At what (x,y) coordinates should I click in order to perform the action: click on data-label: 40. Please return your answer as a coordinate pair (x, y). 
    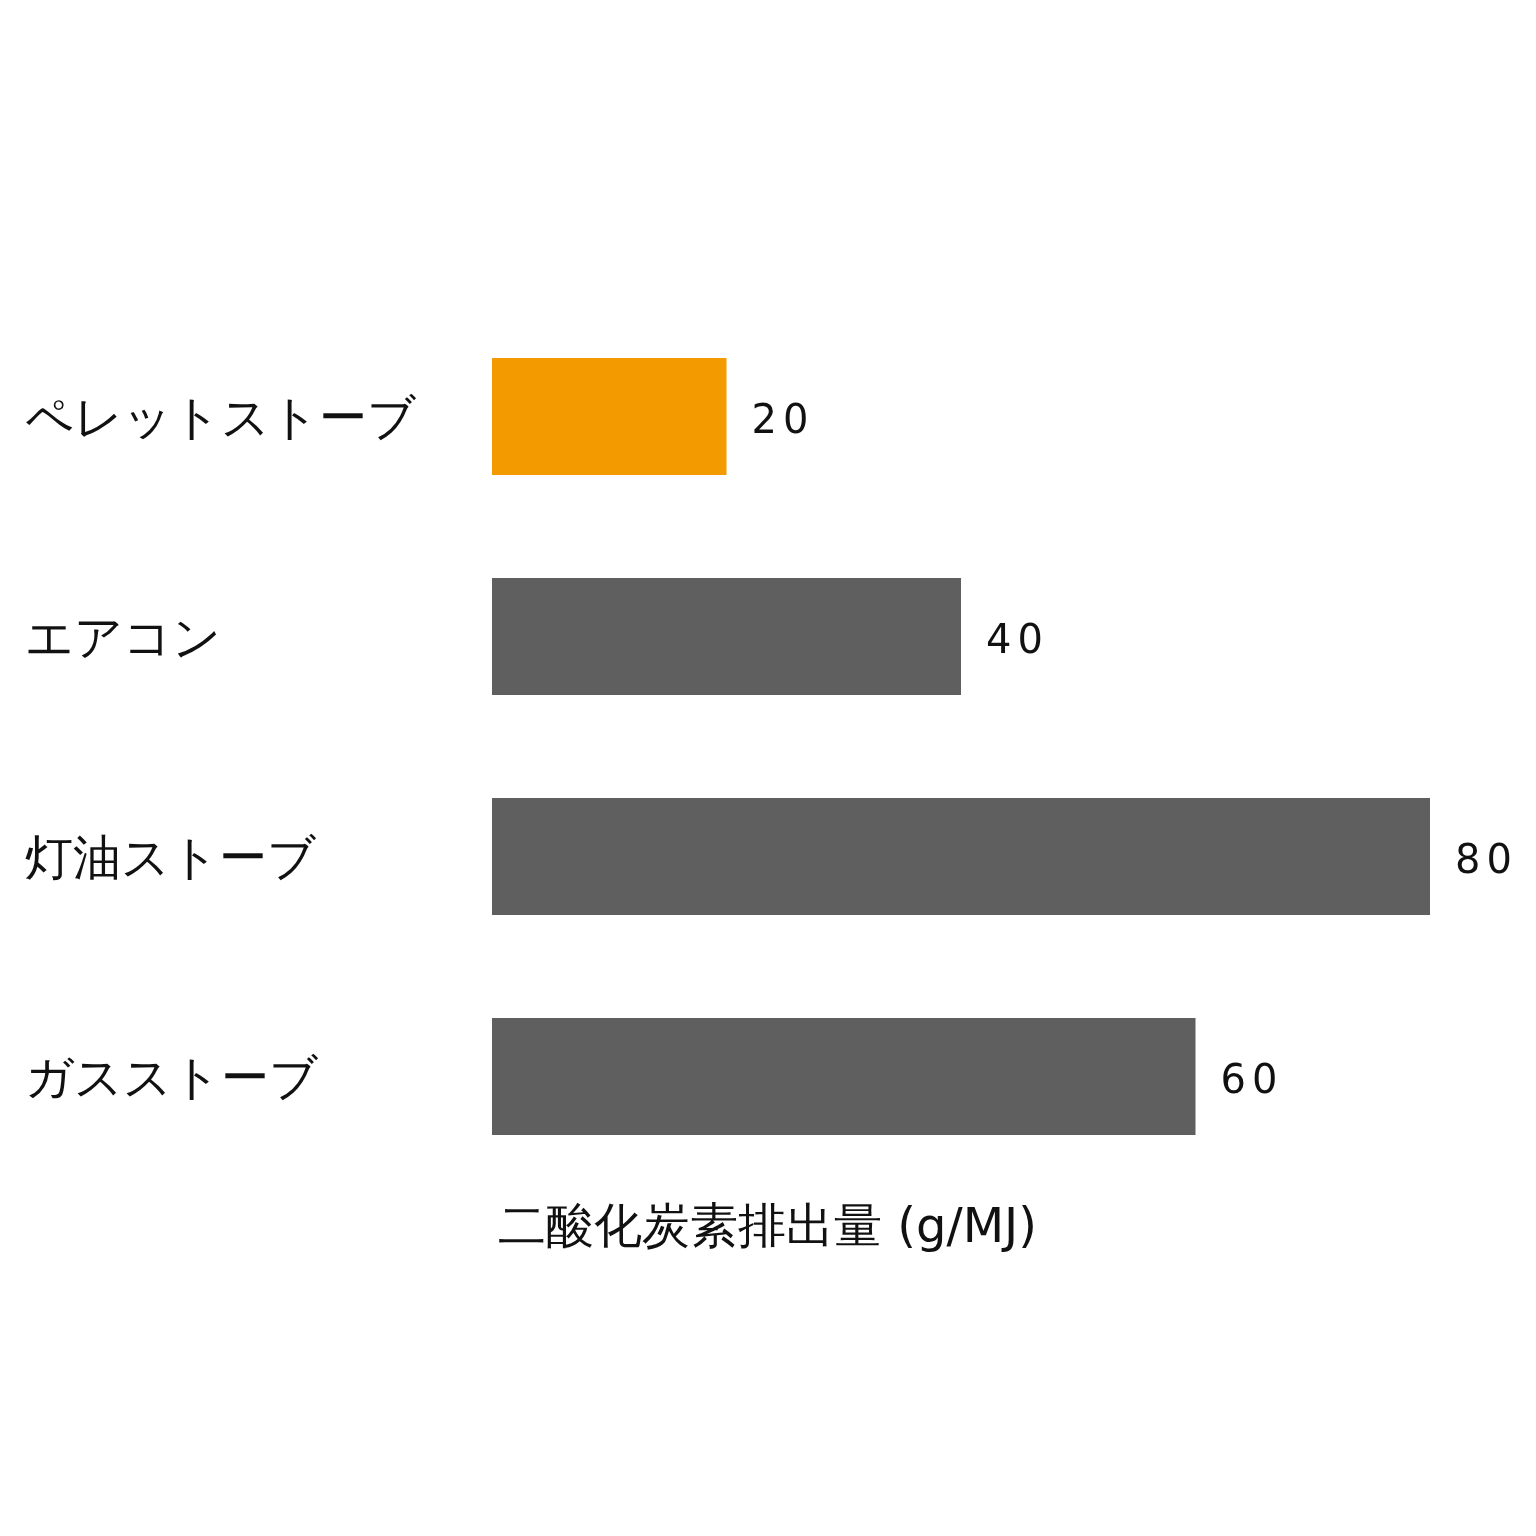
    Looking at the image, I should click on (1017, 638).